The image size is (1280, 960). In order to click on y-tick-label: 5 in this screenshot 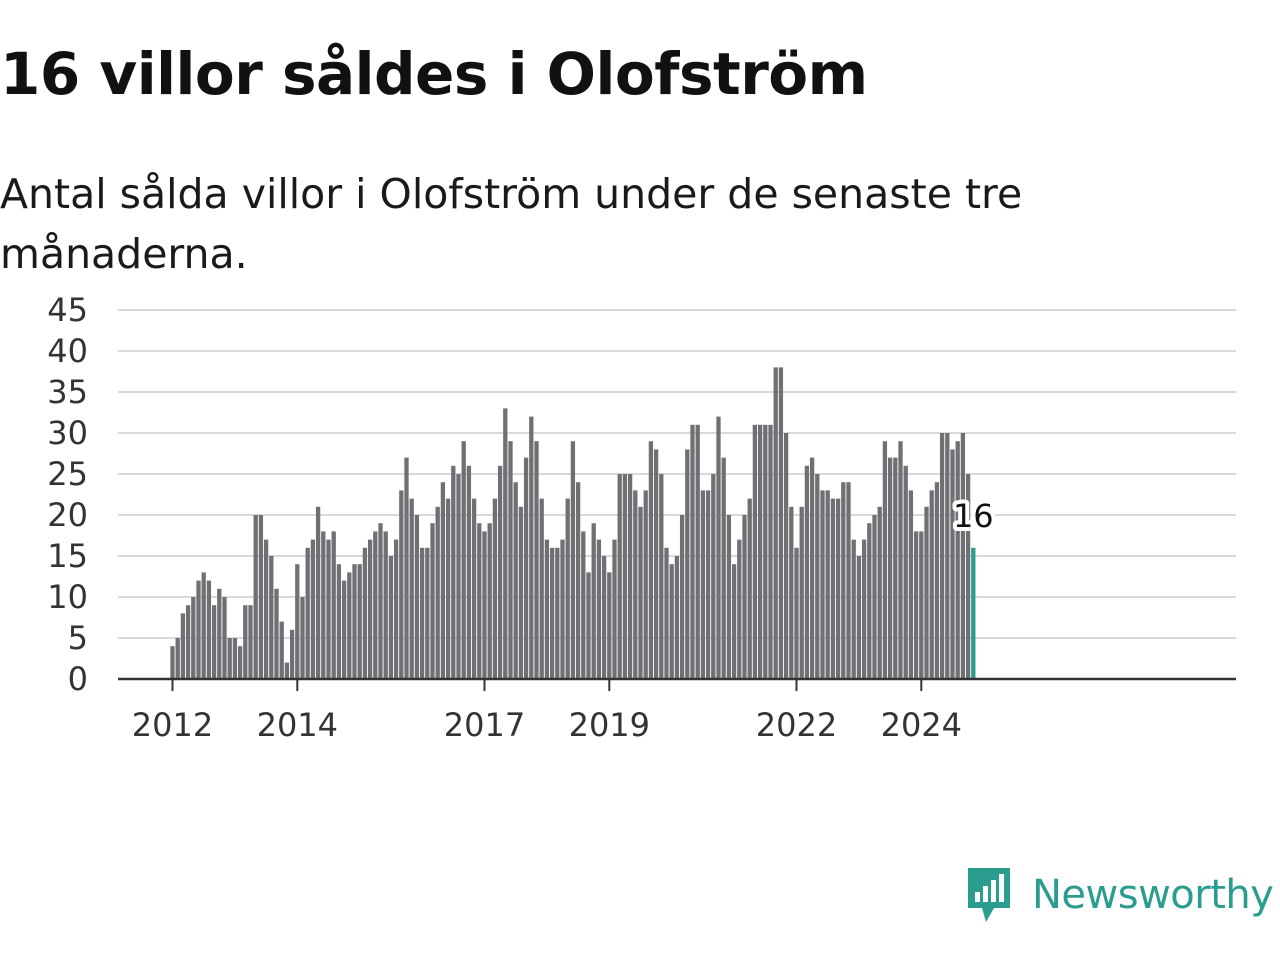, I will do `click(78, 638)`.